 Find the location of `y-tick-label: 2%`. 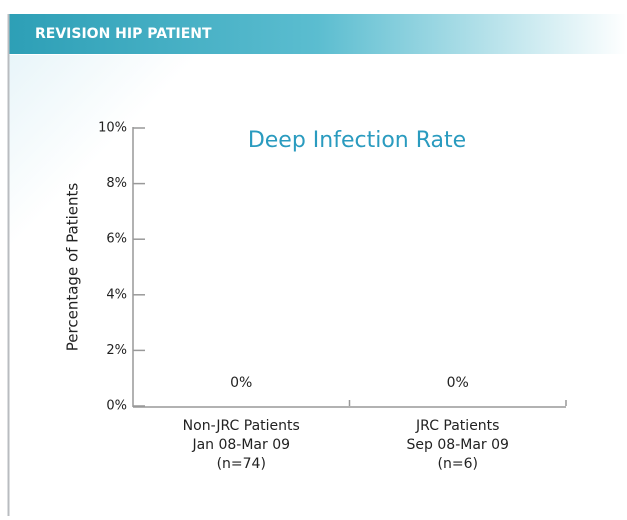

y-tick-label: 2% is located at coordinates (116, 350).